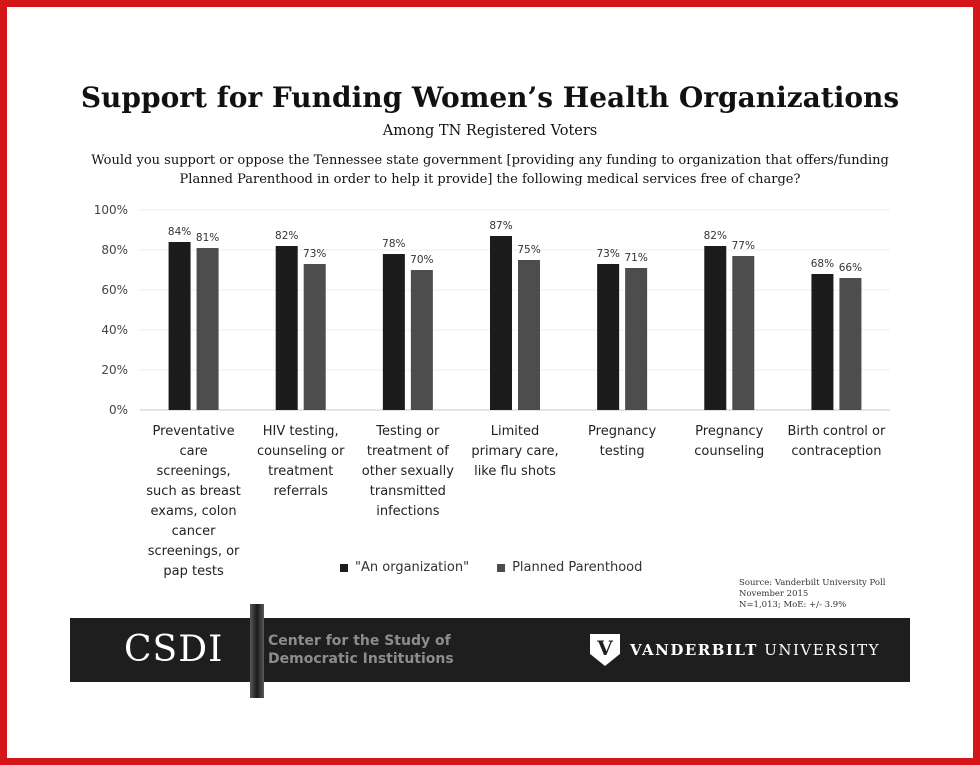  What do you see at coordinates (500, 226) in the screenshot?
I see `bar-value-label: 87%` at bounding box center [500, 226].